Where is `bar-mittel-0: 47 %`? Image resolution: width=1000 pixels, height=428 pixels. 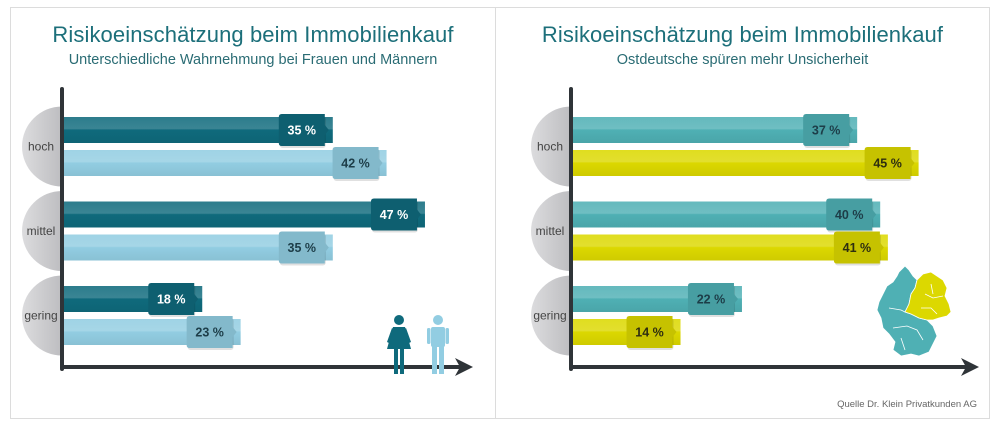 bar-mittel-0: 47 % is located at coordinates (244, 215).